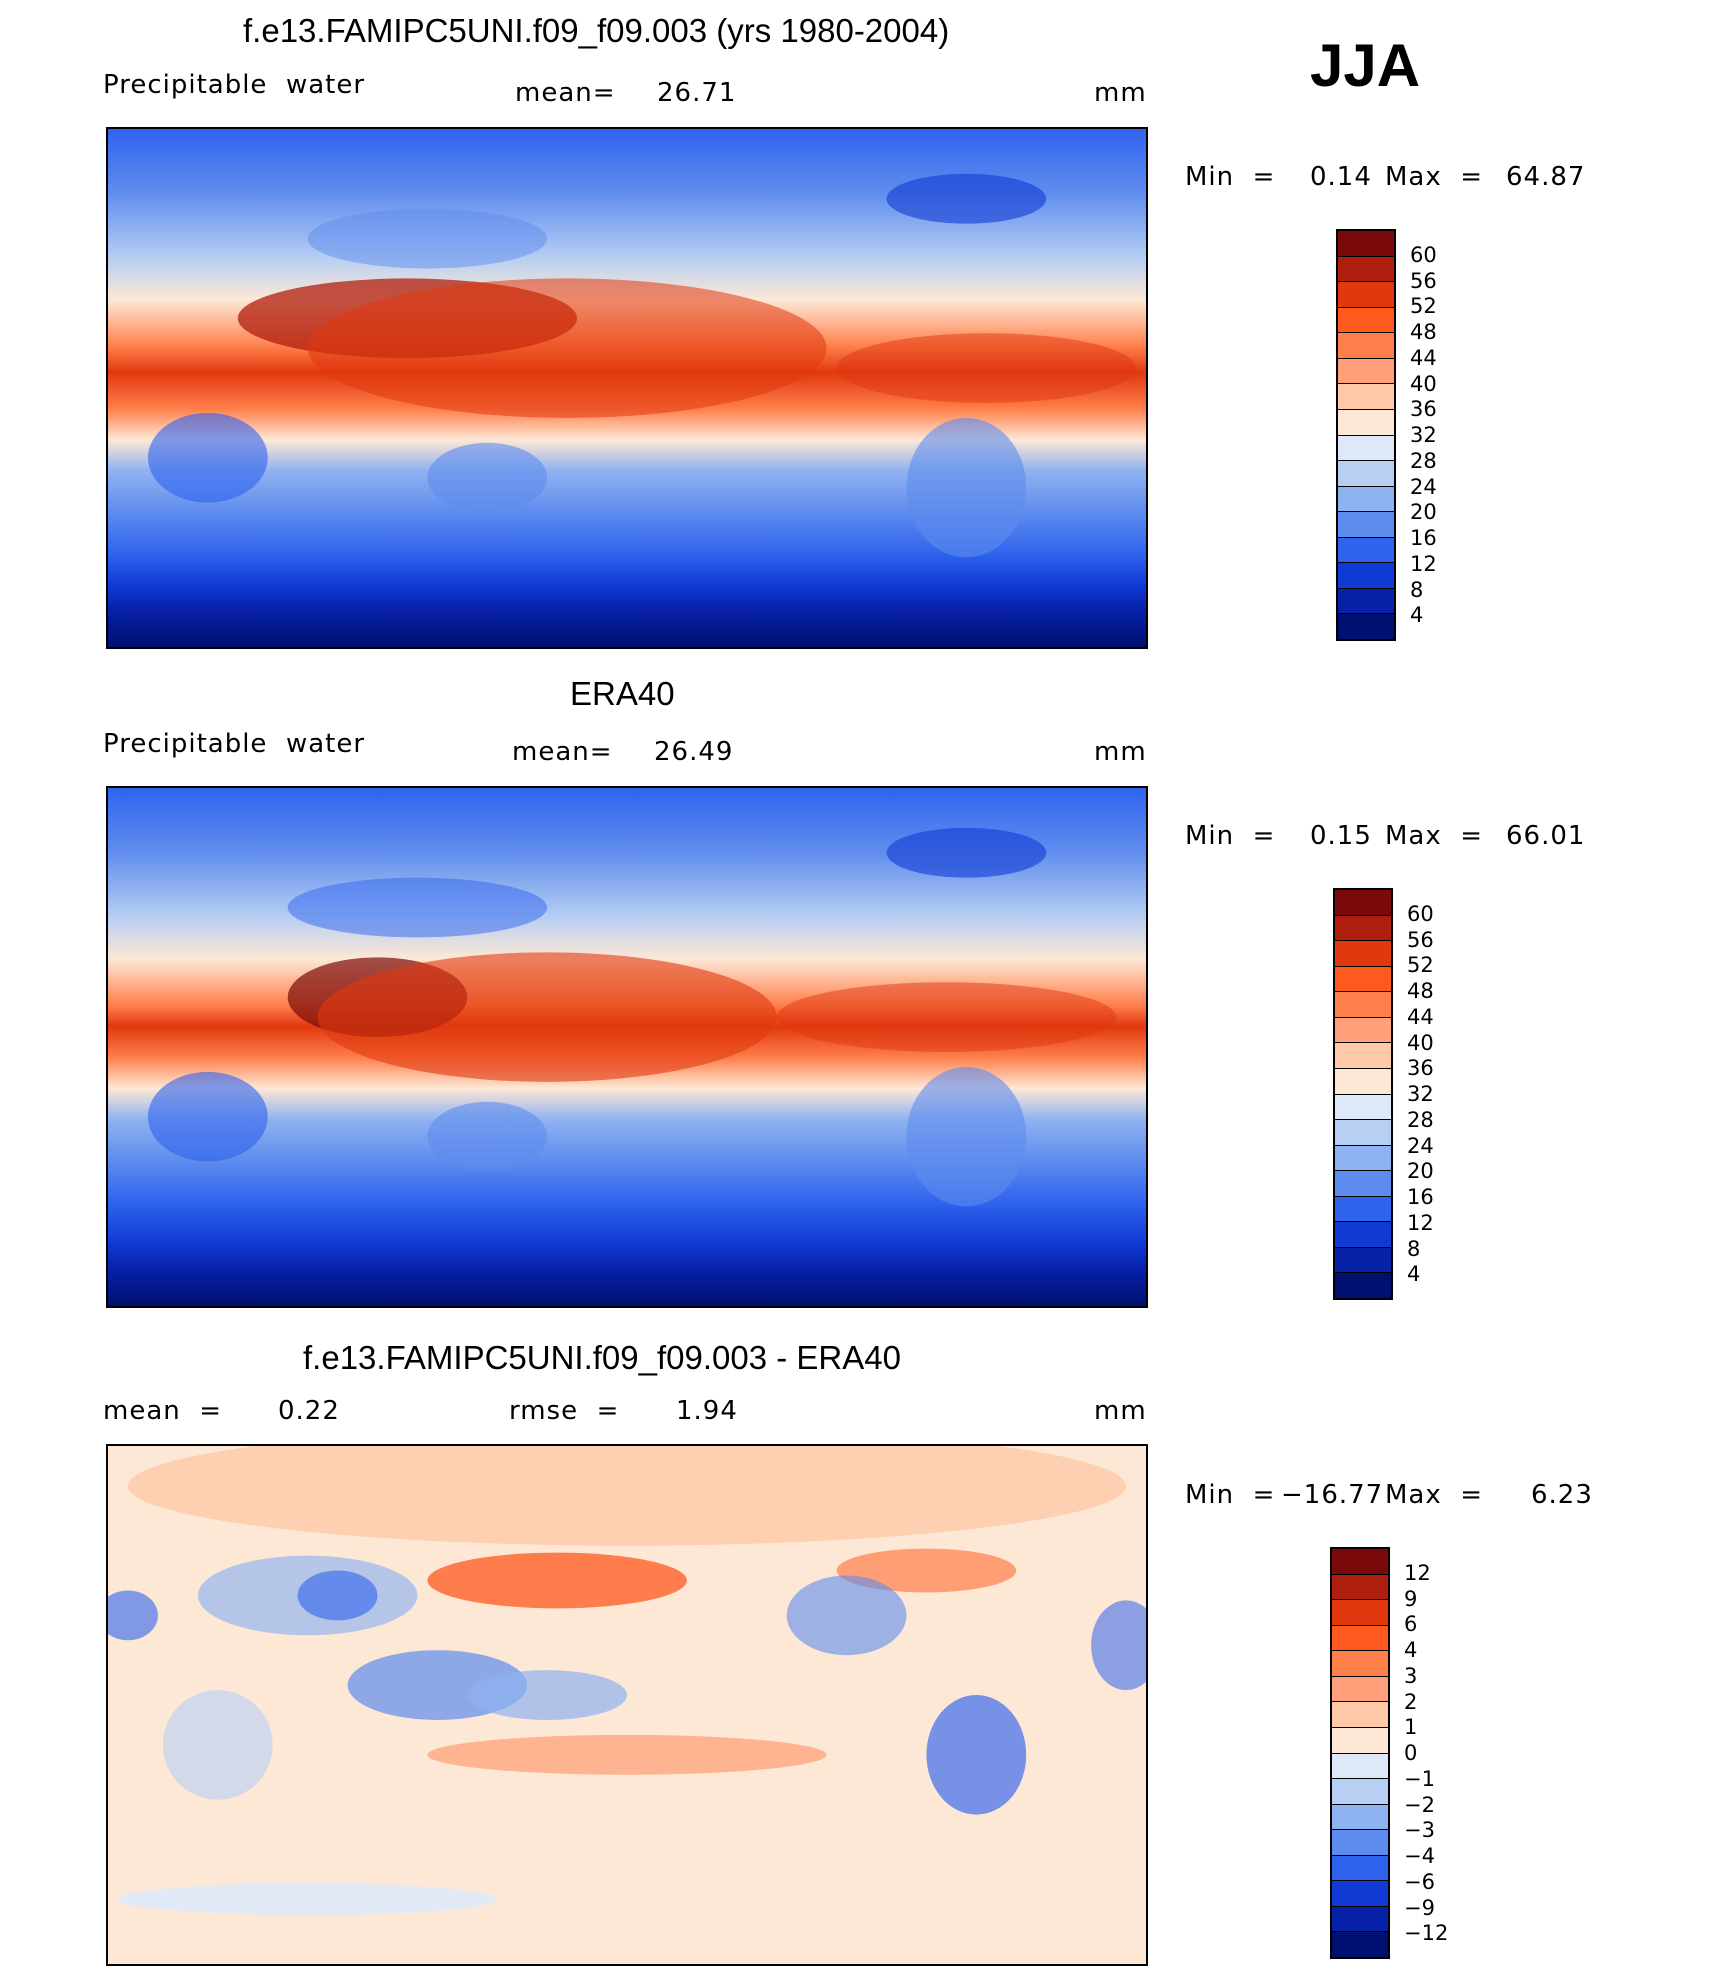 This screenshot has width=1710, height=1974. What do you see at coordinates (1423, 486) in the screenshot?
I see `colorbar-level-label: 24` at bounding box center [1423, 486].